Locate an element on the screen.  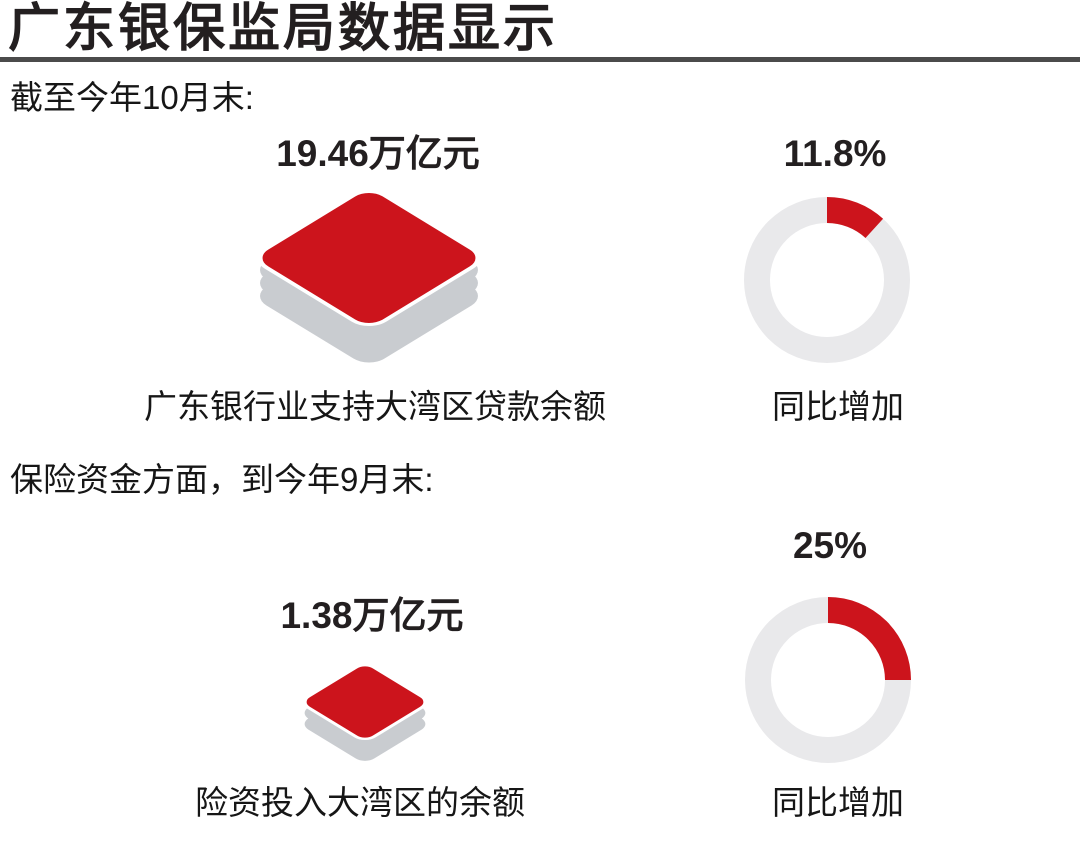
insurance-balance-label: 险资投入大湾区的余额 is located at coordinates (360, 802).